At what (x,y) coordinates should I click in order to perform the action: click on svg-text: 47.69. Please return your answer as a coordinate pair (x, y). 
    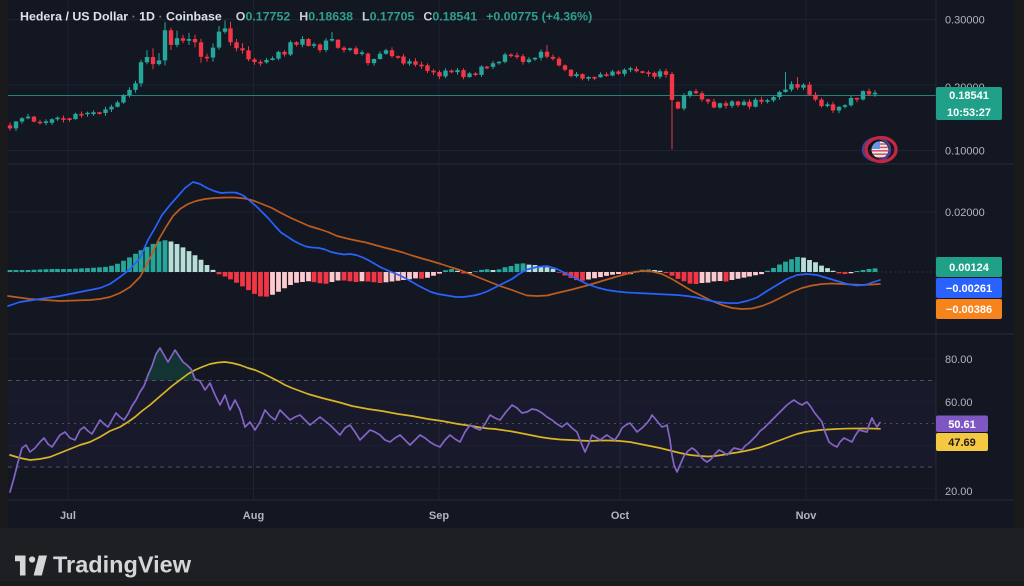
    Looking at the image, I should click on (962, 443).